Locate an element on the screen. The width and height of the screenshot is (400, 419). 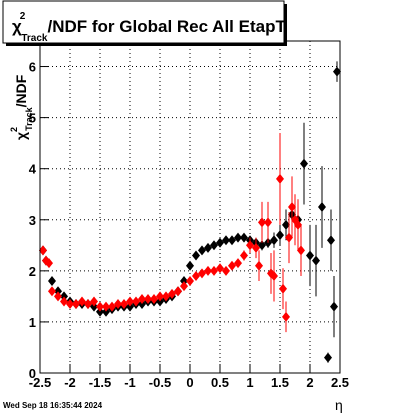
y-axis-label: χ2 Track/NDF is located at coordinates (21, 107).